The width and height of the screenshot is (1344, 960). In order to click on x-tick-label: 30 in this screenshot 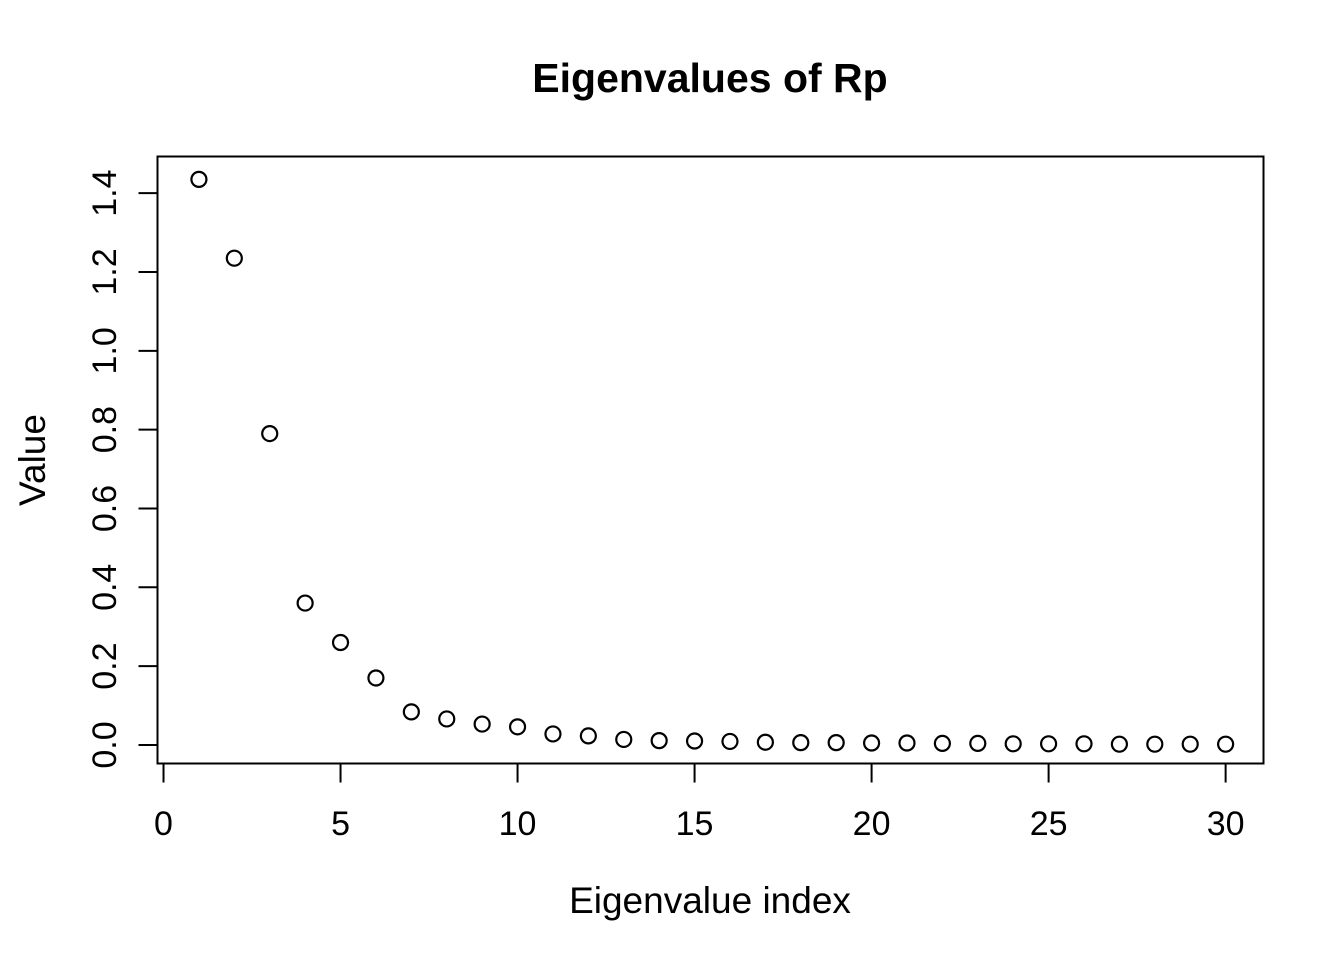, I will do `click(1226, 824)`.